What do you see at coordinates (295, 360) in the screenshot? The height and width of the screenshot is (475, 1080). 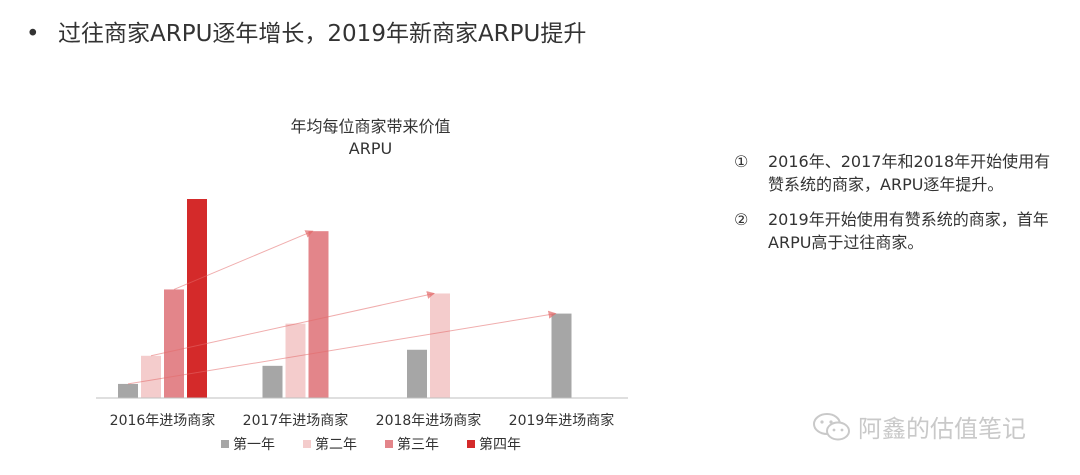 I see `bar-第二年-2017年进场商家` at bounding box center [295, 360].